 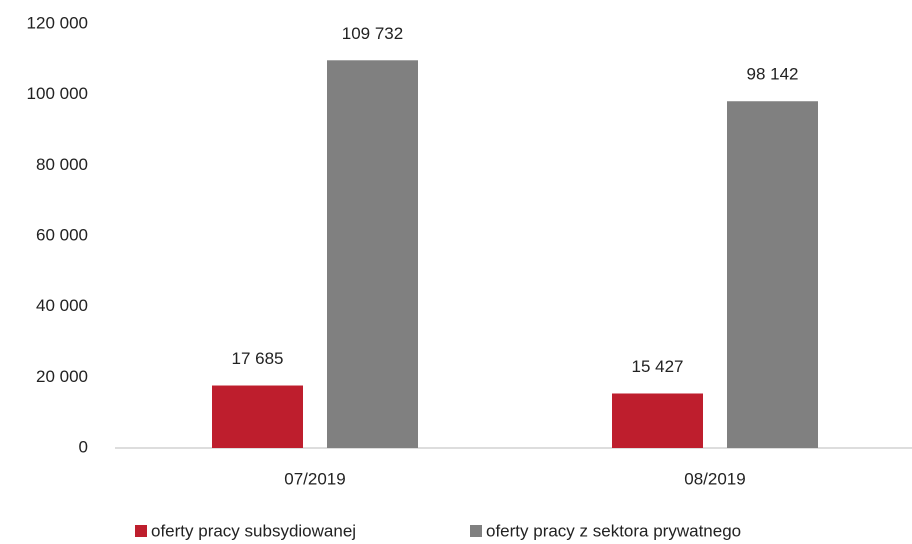 I want to click on value-label: 98 142, so click(x=773, y=74).